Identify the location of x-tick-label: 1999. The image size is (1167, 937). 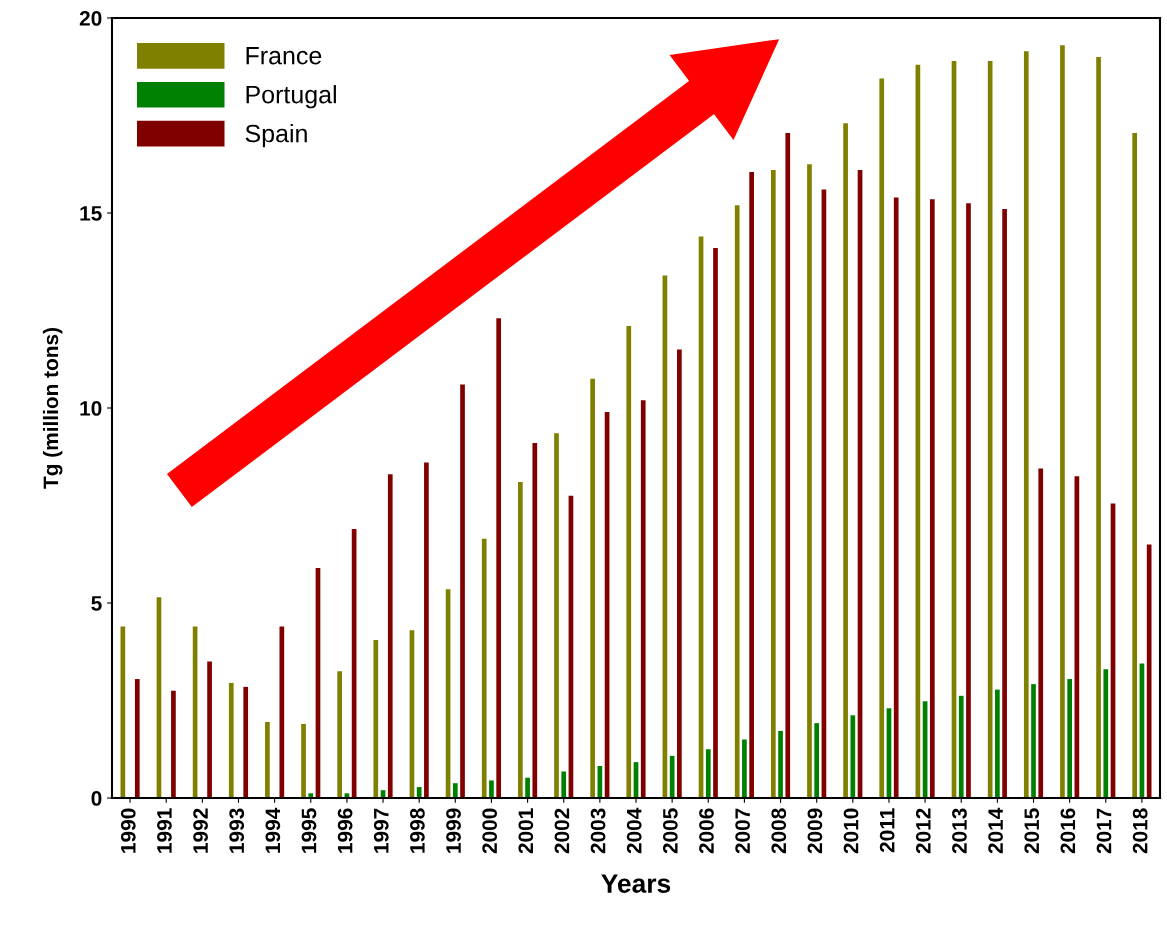
(453, 830).